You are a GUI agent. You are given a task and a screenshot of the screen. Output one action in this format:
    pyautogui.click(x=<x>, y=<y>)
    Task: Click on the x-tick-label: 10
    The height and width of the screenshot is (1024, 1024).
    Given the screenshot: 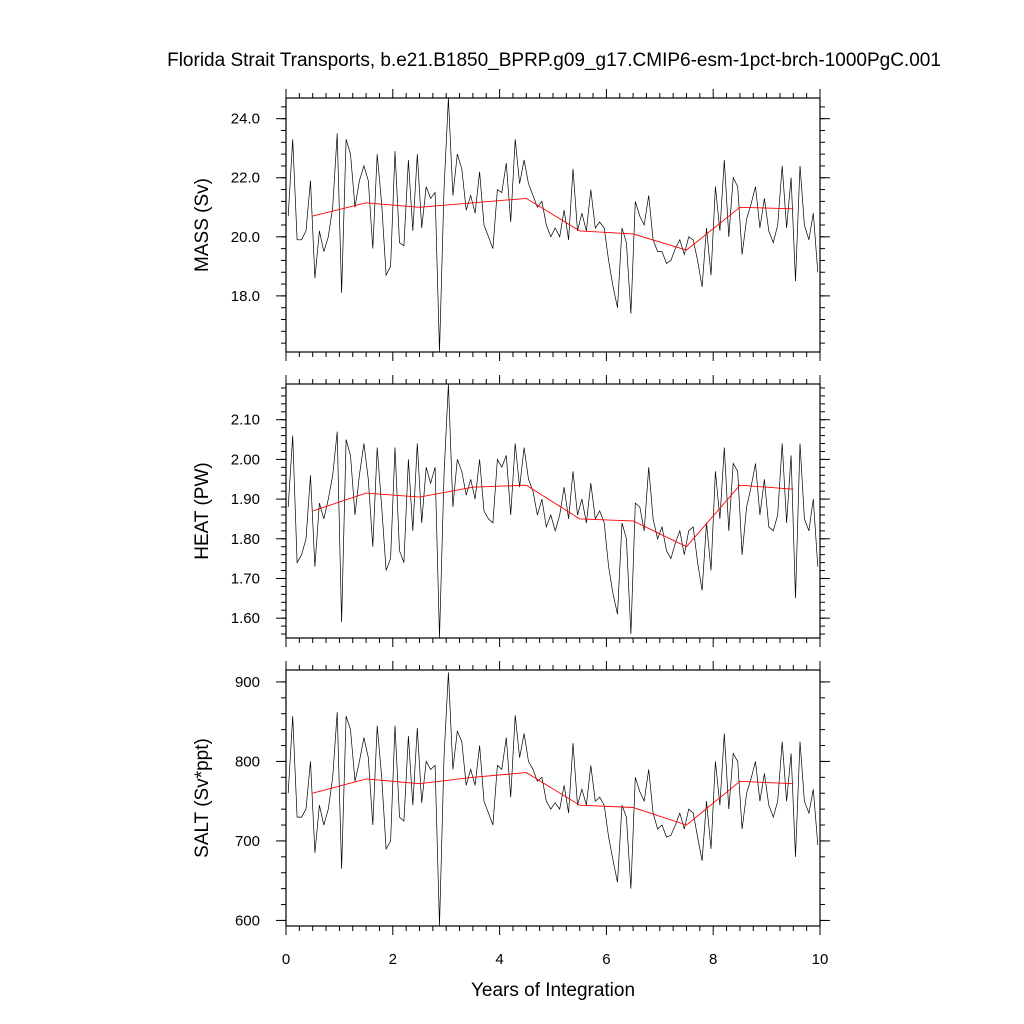 What is the action you would take?
    pyautogui.click(x=820, y=959)
    